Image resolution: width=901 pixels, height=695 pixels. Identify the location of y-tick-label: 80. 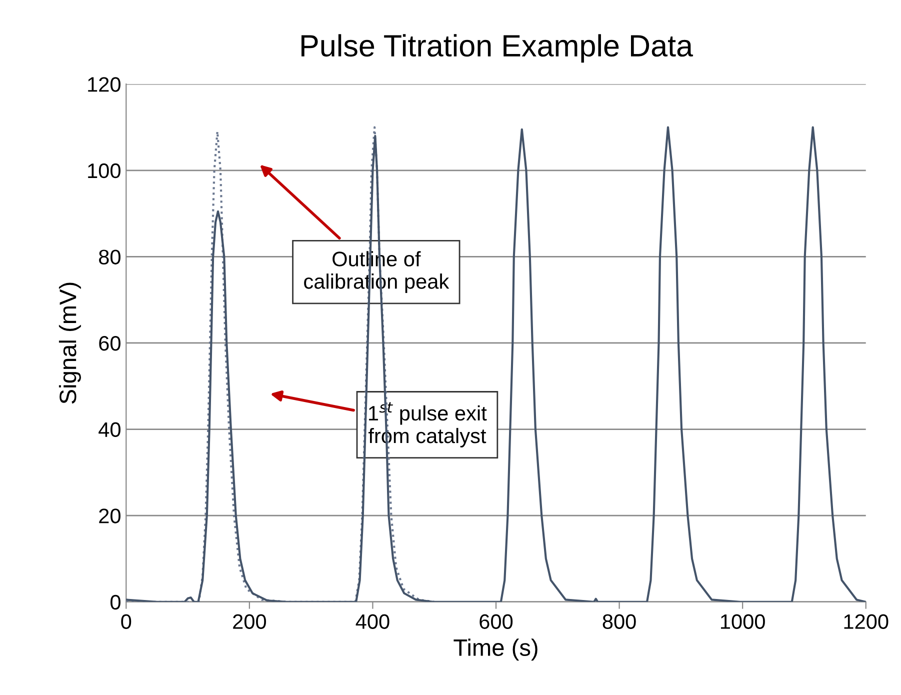
(109, 257).